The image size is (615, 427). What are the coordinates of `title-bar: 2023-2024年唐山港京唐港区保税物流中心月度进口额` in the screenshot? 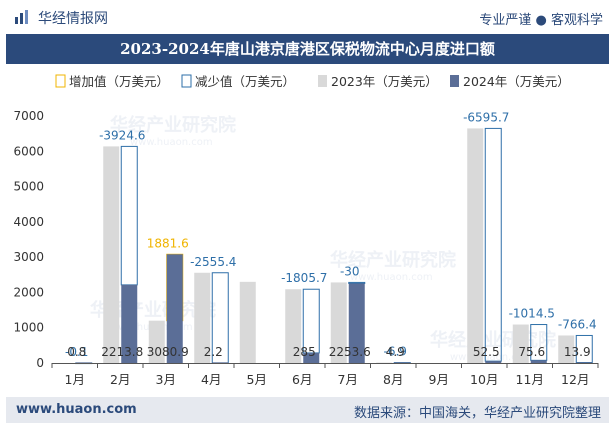 It's located at (307, 49).